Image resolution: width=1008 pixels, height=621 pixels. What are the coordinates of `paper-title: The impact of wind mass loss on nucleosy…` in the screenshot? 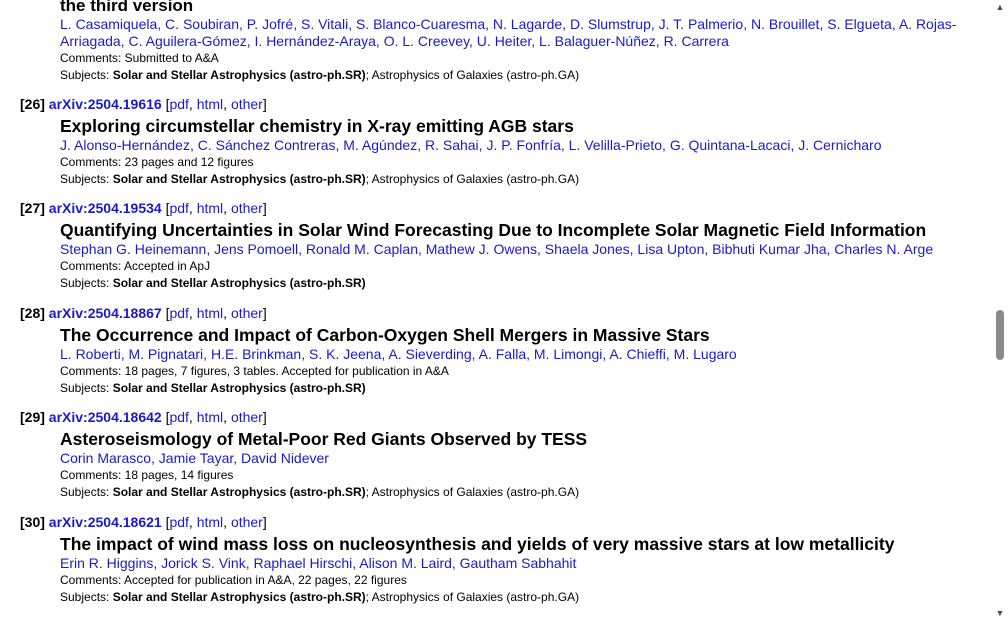 It's located at (477, 544).